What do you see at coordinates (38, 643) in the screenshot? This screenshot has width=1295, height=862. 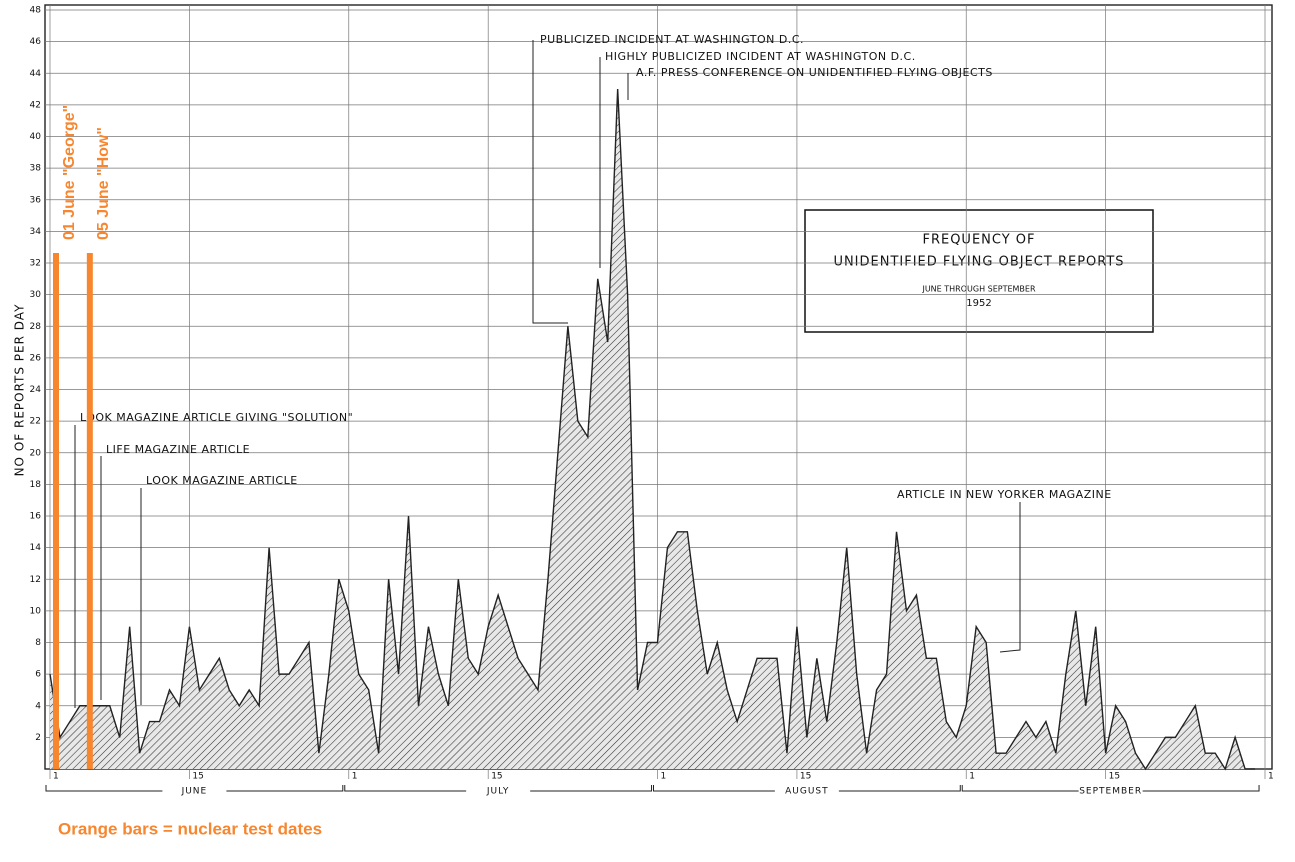 I see `y-tick-label: 8` at bounding box center [38, 643].